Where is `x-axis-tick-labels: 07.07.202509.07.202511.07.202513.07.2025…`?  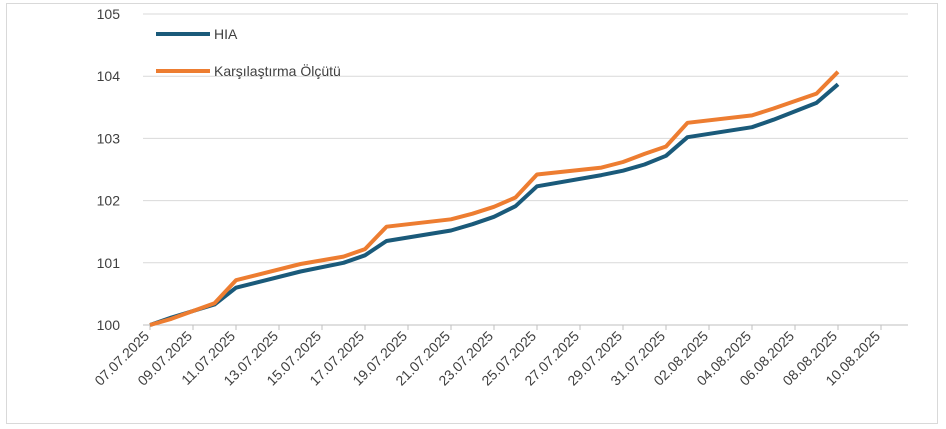 x-axis-tick-labels: 07.07.202509.07.202511.07.202513.07.2025… is located at coordinates (487, 357).